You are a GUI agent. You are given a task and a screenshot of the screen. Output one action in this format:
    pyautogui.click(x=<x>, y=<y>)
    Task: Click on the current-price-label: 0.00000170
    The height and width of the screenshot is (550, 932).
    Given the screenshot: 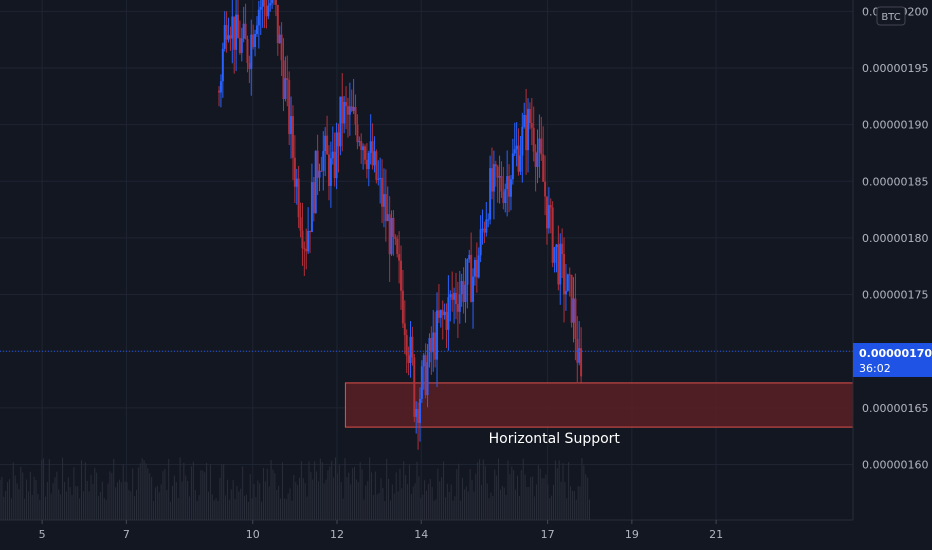 What is the action you would take?
    pyautogui.click(x=895, y=353)
    